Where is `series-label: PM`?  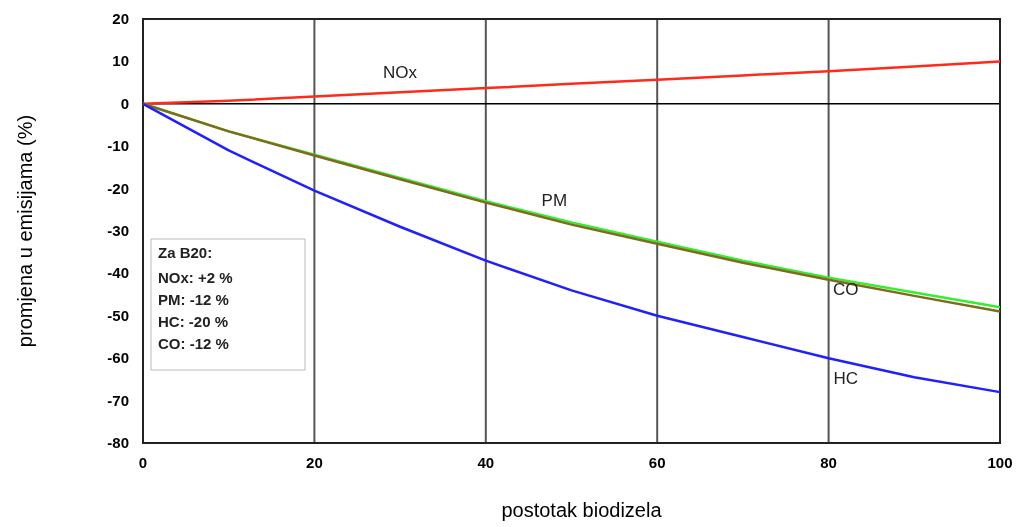 series-label: PM is located at coordinates (554, 200).